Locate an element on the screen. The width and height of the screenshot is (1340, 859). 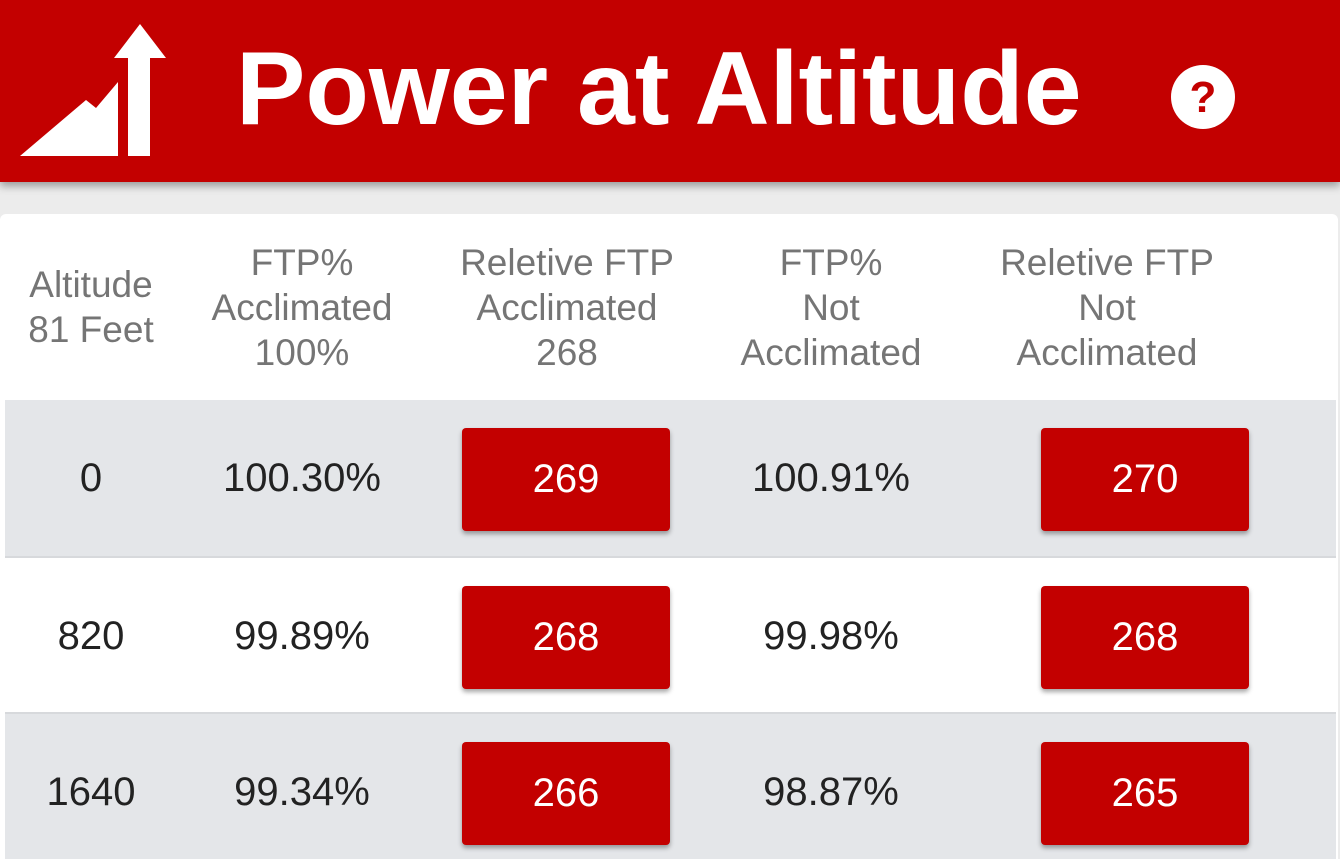
ftp-acclimated-value: 100.30% is located at coordinates (302, 477).